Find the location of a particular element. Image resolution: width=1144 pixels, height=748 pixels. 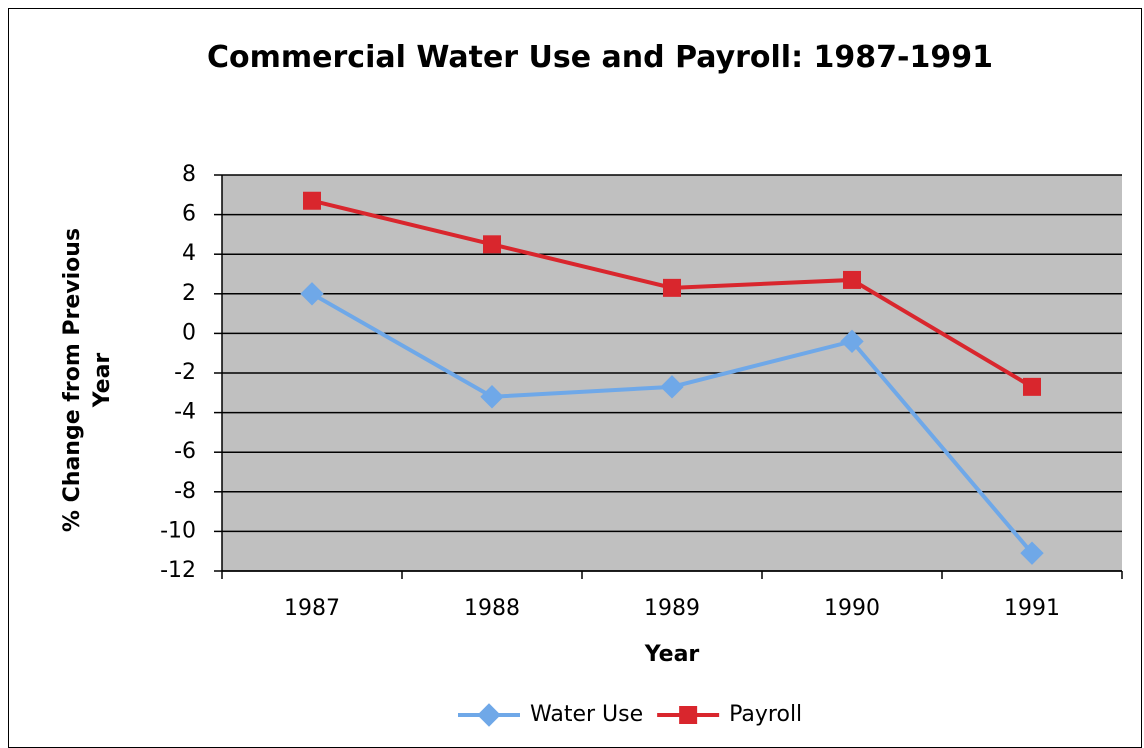

y-tick-label: -6 is located at coordinates (185, 451).